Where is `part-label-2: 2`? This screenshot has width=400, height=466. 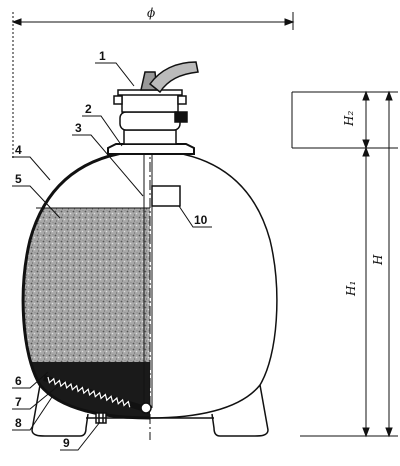 part-label-2: 2 is located at coordinates (88, 109).